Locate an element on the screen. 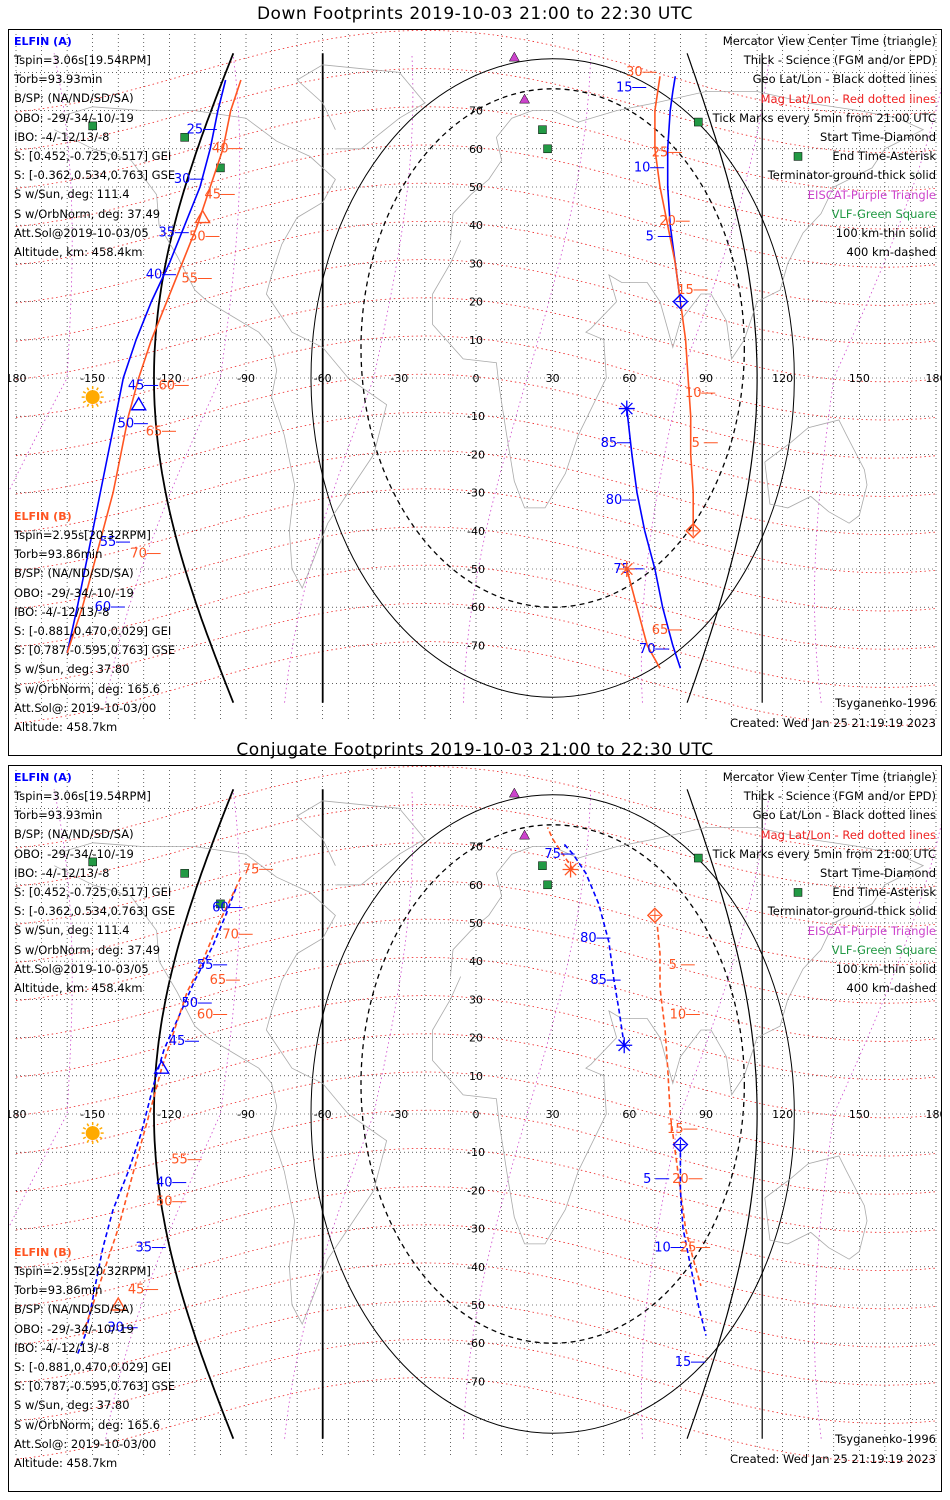 The image size is (950, 1500). center-time-triangle-icon is located at coordinates (118, 1303).